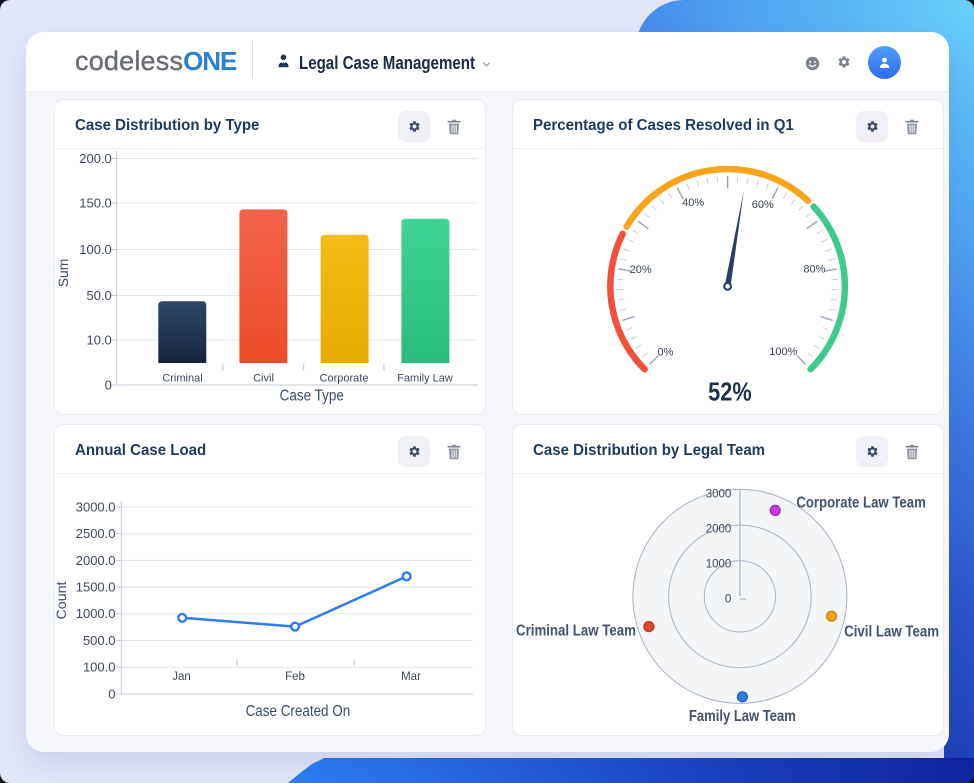 This screenshot has width=974, height=783. What do you see at coordinates (98, 295) in the screenshot?
I see `svg-text: 50.0` at bounding box center [98, 295].